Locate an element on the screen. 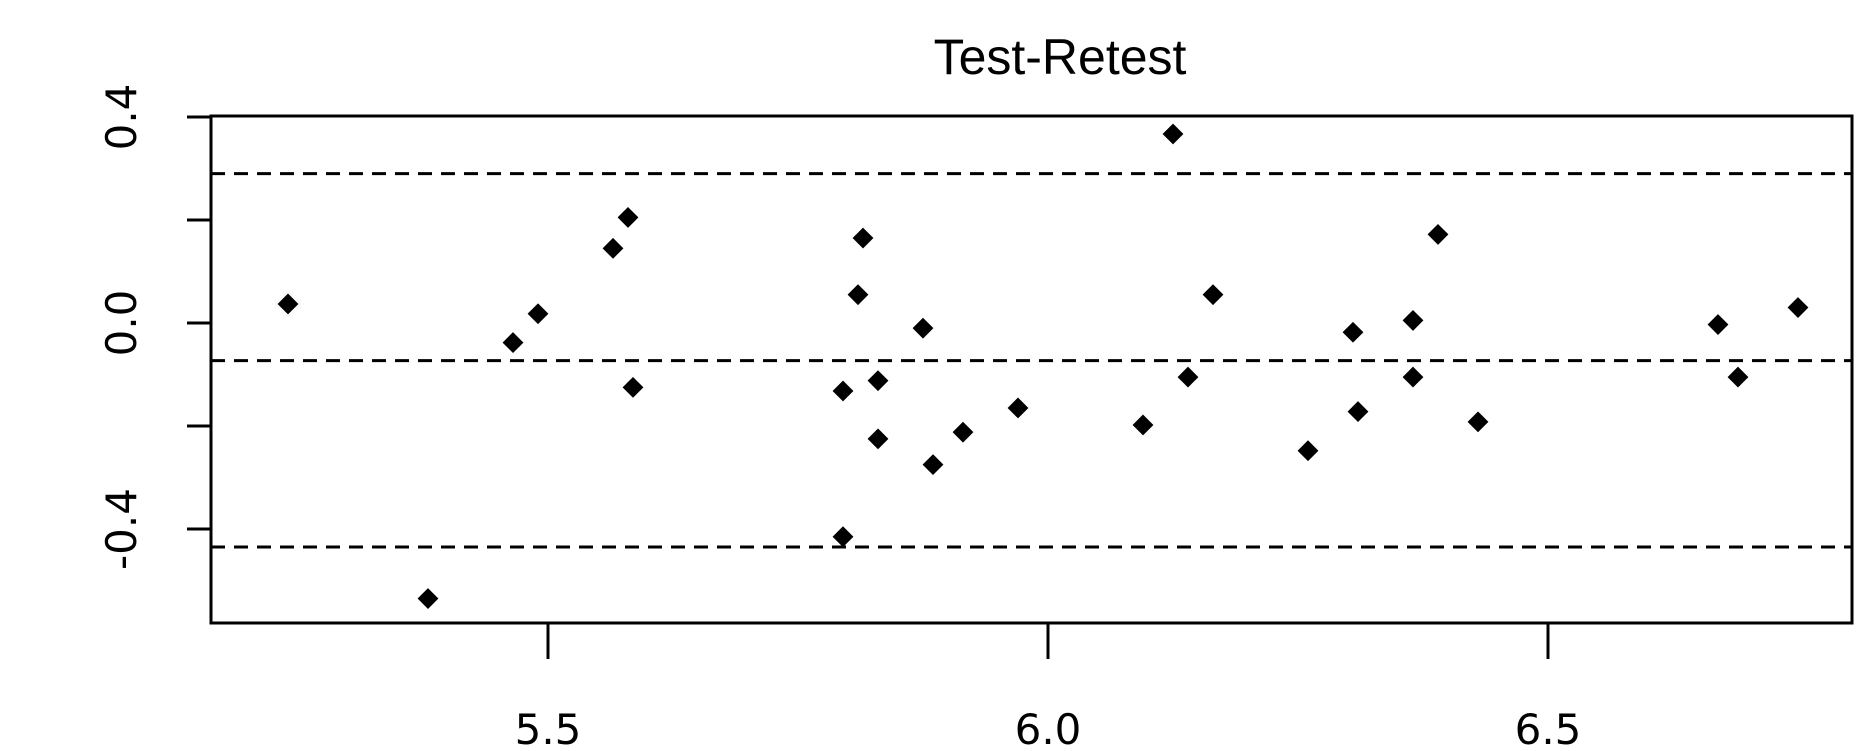 Image resolution: width=1870 pixels, height=751 pixels. y-tick-label: 0.4 is located at coordinates (121, 117).